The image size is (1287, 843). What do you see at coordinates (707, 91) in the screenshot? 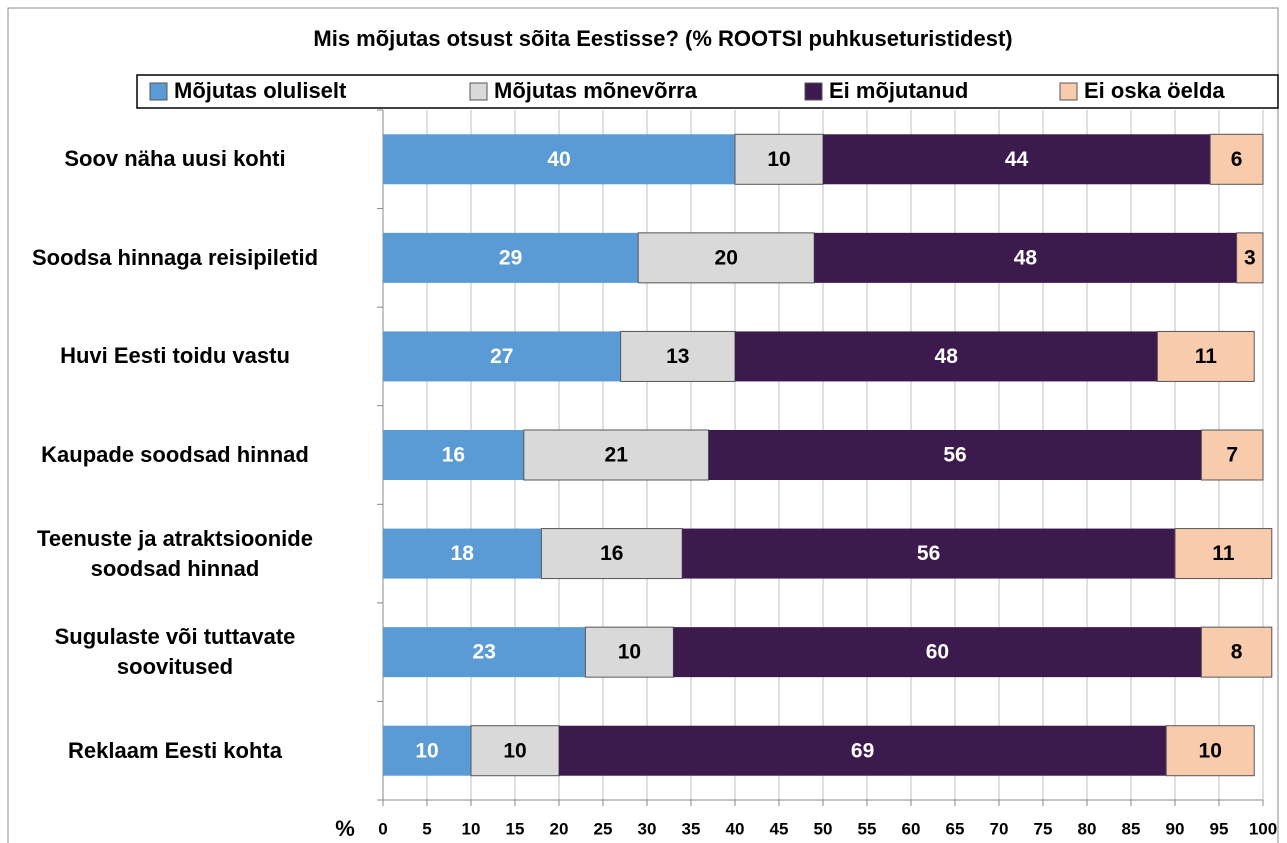
I see `legend-box` at bounding box center [707, 91].